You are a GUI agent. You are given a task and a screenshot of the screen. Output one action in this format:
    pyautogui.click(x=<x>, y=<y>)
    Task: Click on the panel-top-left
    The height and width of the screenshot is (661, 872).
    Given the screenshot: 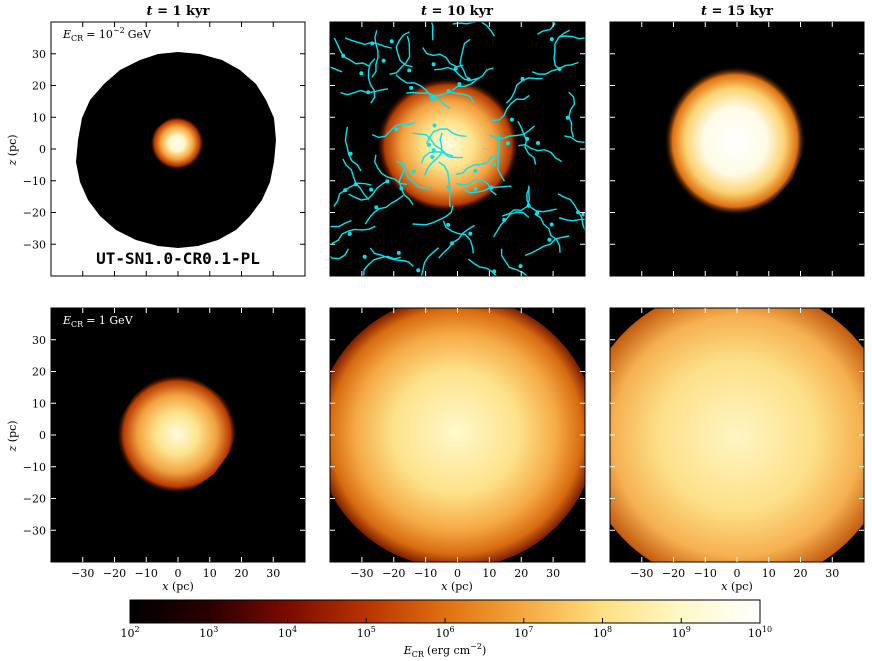 What is the action you would take?
    pyautogui.click(x=178, y=149)
    